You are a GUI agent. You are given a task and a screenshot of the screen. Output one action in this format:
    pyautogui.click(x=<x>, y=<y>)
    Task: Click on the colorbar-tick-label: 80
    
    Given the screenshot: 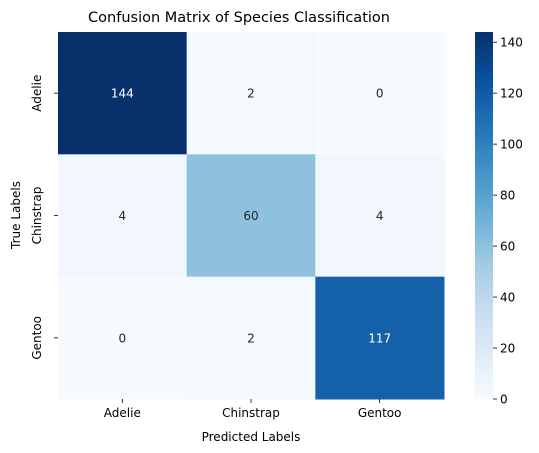 What is the action you would take?
    pyautogui.click(x=507, y=195)
    